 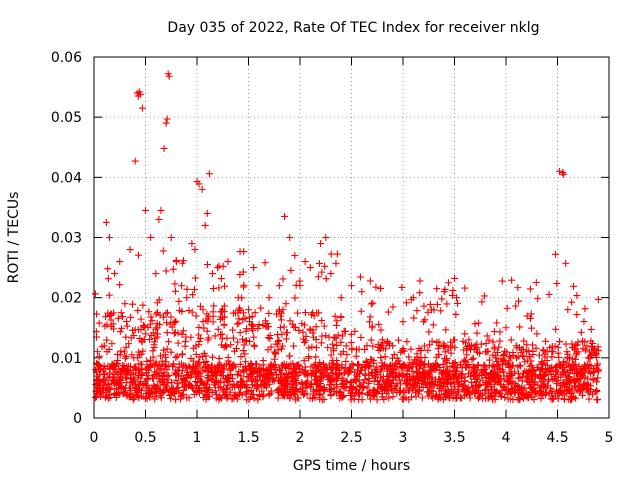 What do you see at coordinates (66, 118) in the screenshot?
I see `y-tick-label: 0.05` at bounding box center [66, 118].